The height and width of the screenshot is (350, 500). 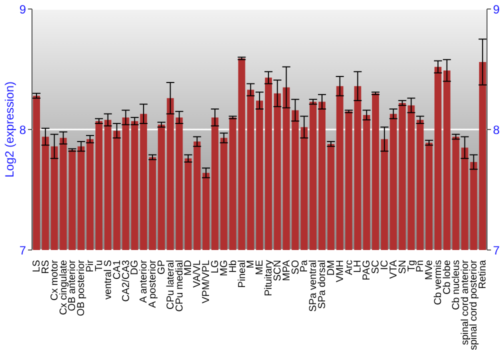 I want to click on x-tick-label: Tg, so click(x=412, y=266).